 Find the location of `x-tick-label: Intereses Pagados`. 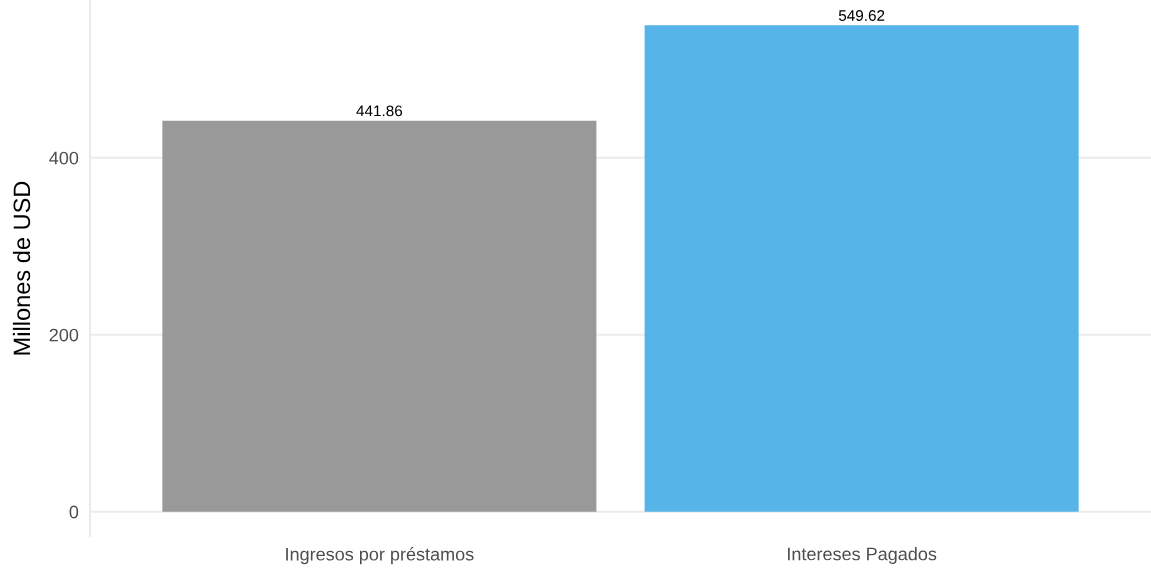

x-tick-label: Intereses Pagados is located at coordinates (862, 555).